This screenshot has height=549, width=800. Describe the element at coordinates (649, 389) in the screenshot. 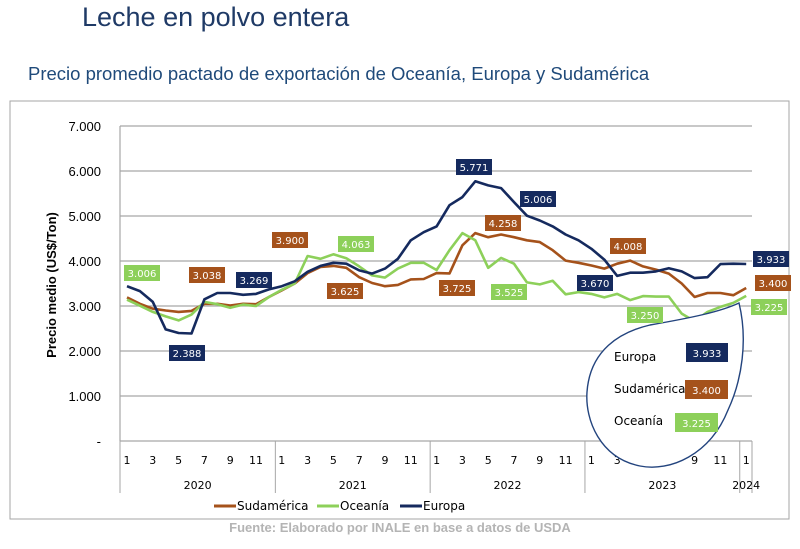

I see `callout-label: Sudamérica` at that location.